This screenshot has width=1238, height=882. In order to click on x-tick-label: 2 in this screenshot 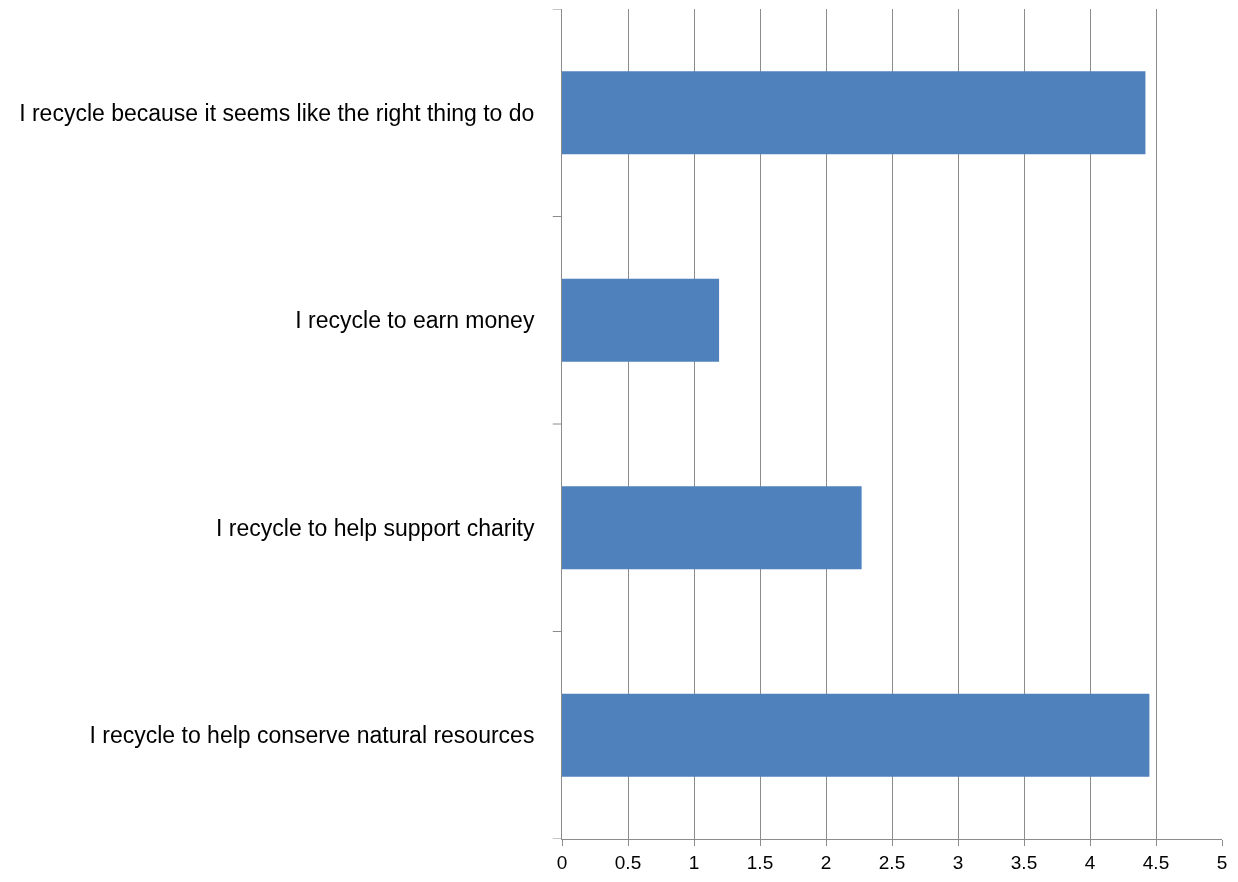, I will do `click(826, 862)`.